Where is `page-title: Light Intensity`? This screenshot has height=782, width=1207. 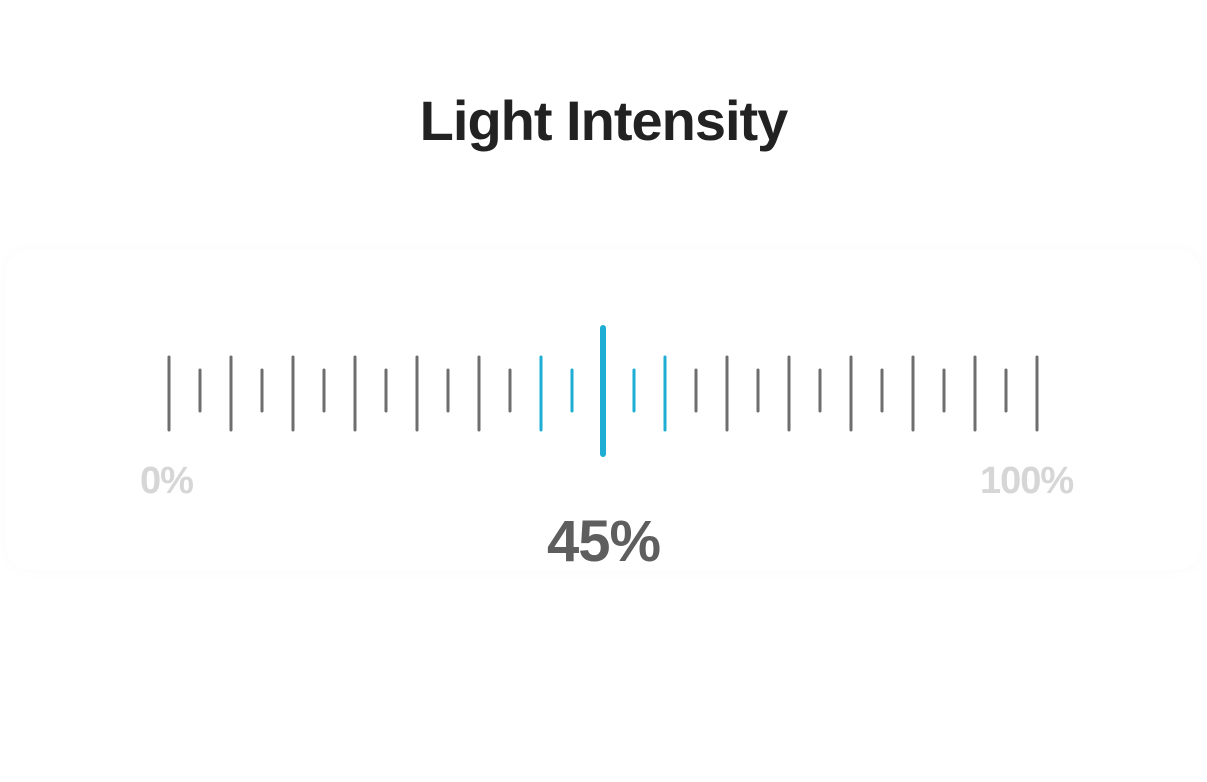
page-title: Light Intensity is located at coordinates (604, 120).